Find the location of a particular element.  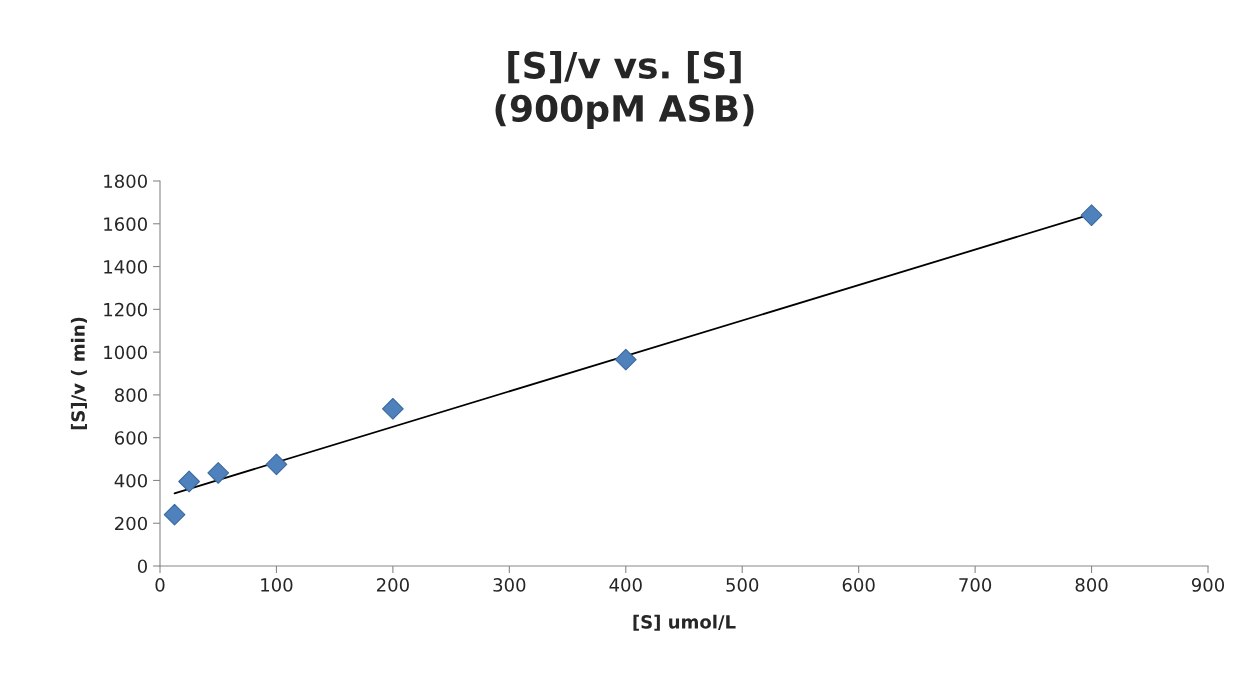

y-tick-label: 1400 is located at coordinates (125, 267).